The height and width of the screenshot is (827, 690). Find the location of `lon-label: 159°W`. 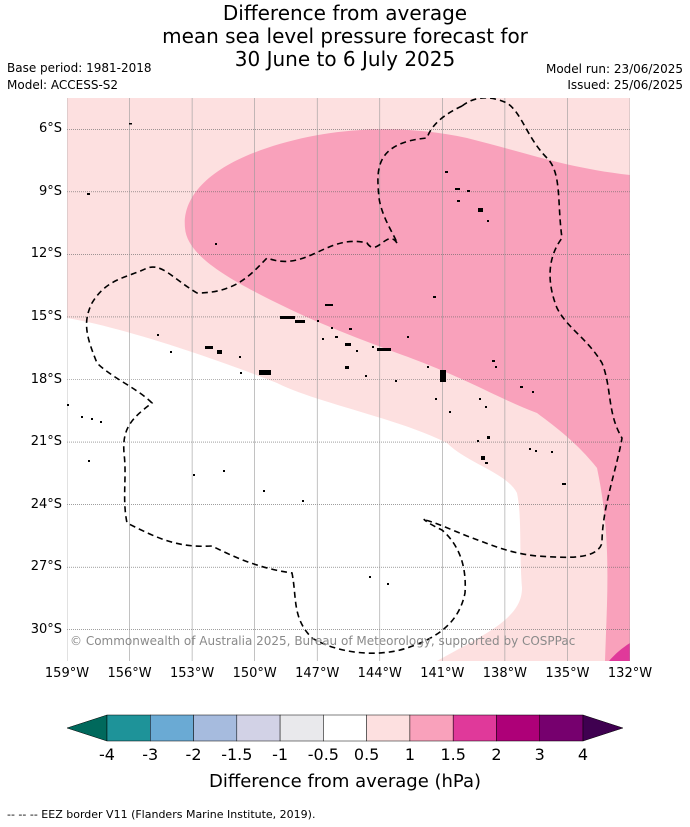

lon-label: 159°W is located at coordinates (67, 673).